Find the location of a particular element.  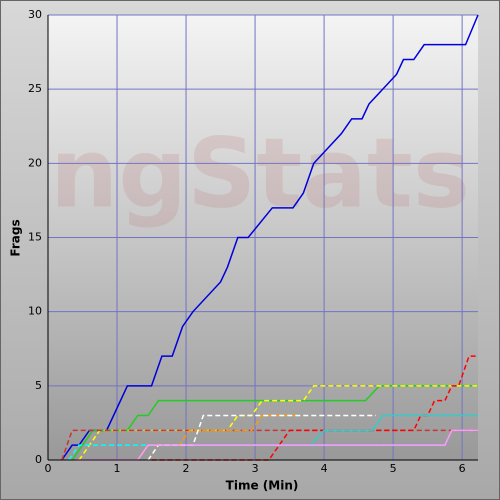

x-tick-label: 0 is located at coordinates (48, 468).